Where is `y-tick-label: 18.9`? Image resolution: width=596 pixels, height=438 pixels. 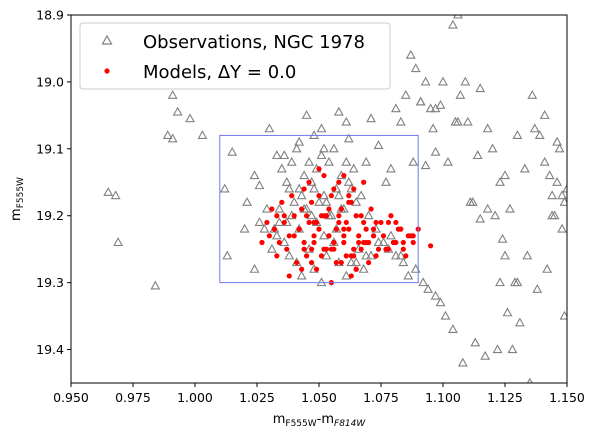 y-tick-label: 18.9 is located at coordinates (50, 15).